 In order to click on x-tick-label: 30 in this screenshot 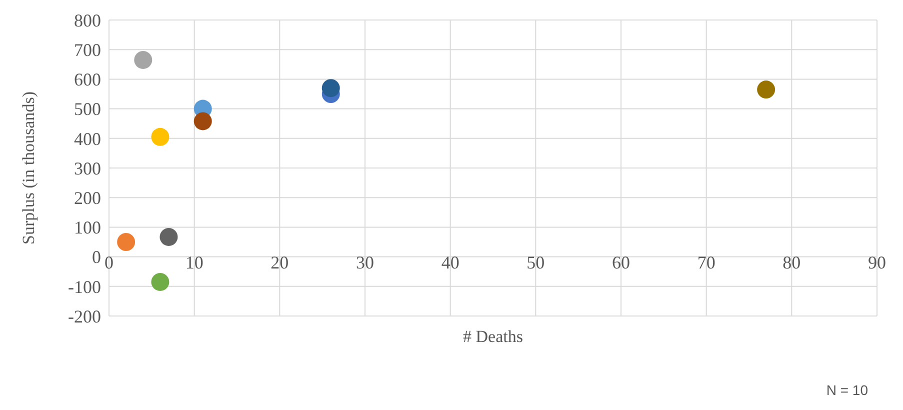, I will do `click(365, 262)`.